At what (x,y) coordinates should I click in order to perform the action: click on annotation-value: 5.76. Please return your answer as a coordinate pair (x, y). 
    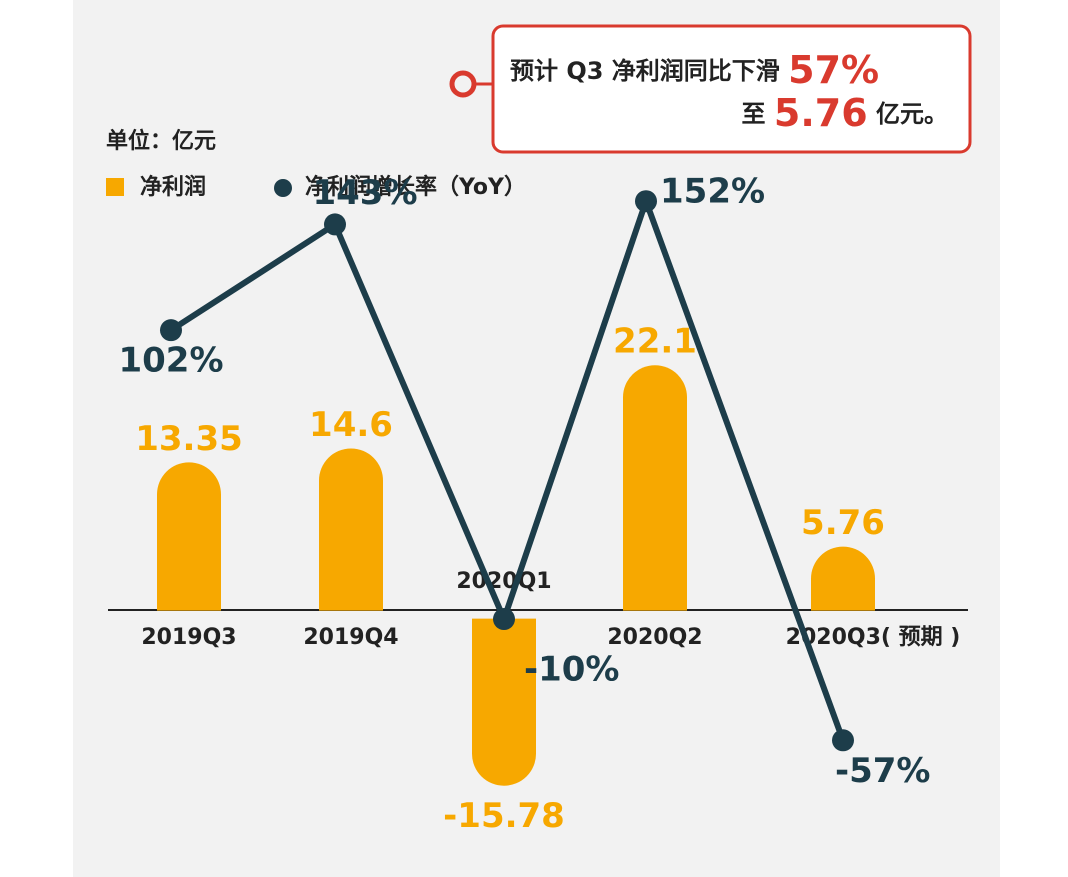
    Looking at the image, I should click on (821, 113).